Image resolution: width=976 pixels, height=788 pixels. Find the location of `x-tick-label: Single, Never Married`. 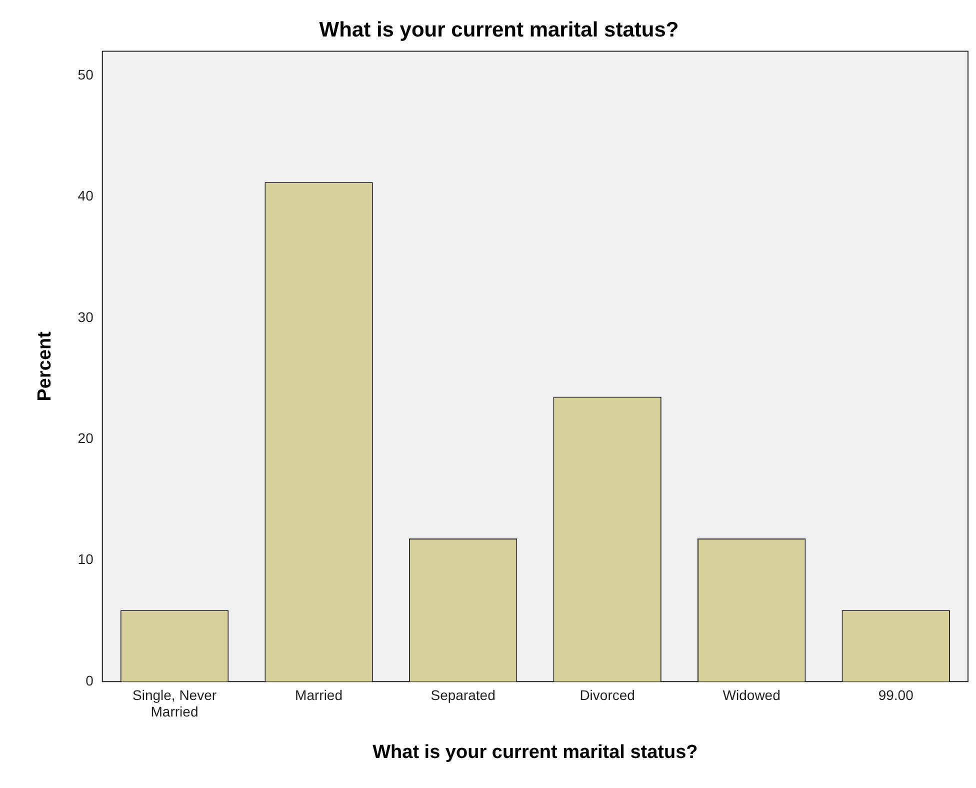

x-tick-label: Single, Never Married is located at coordinates (174, 703).